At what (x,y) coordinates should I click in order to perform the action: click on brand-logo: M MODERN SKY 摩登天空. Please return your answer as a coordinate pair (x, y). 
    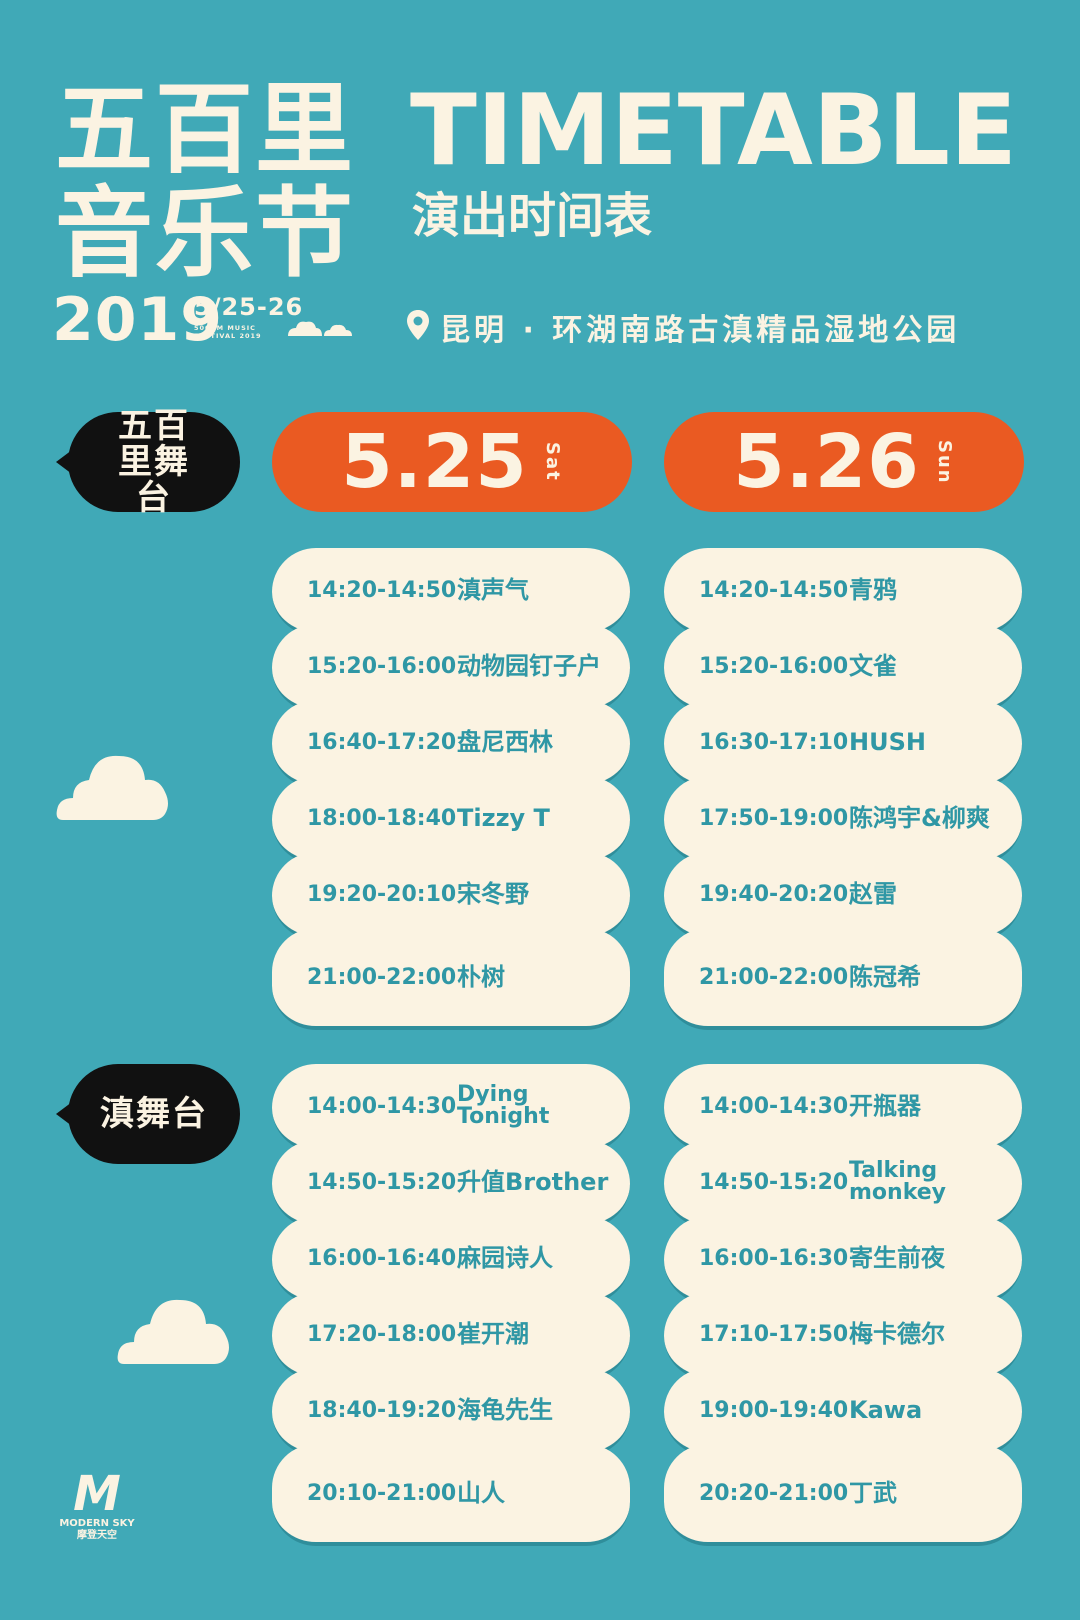
    Looking at the image, I should click on (97, 1506).